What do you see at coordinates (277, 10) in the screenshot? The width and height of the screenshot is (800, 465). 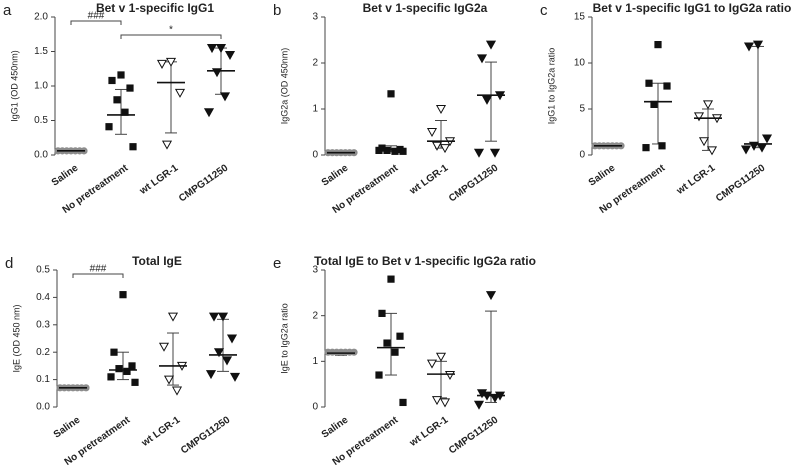 I see `panel-label: b` at bounding box center [277, 10].